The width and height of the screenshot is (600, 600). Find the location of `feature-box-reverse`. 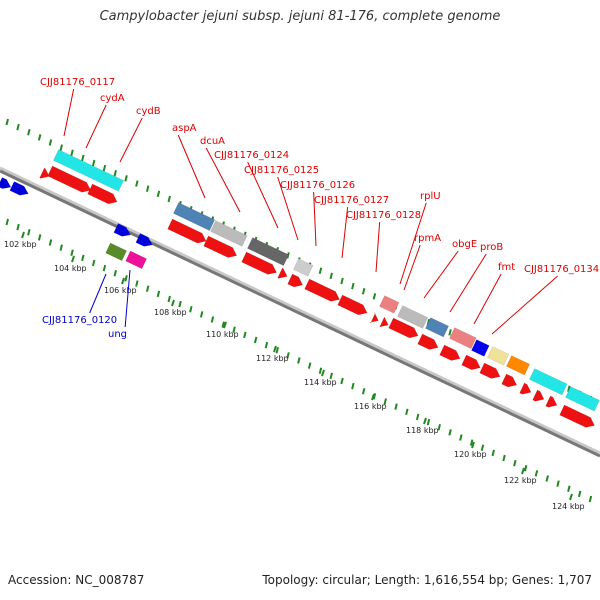

feature-box-reverse is located at coordinates (116, 252).